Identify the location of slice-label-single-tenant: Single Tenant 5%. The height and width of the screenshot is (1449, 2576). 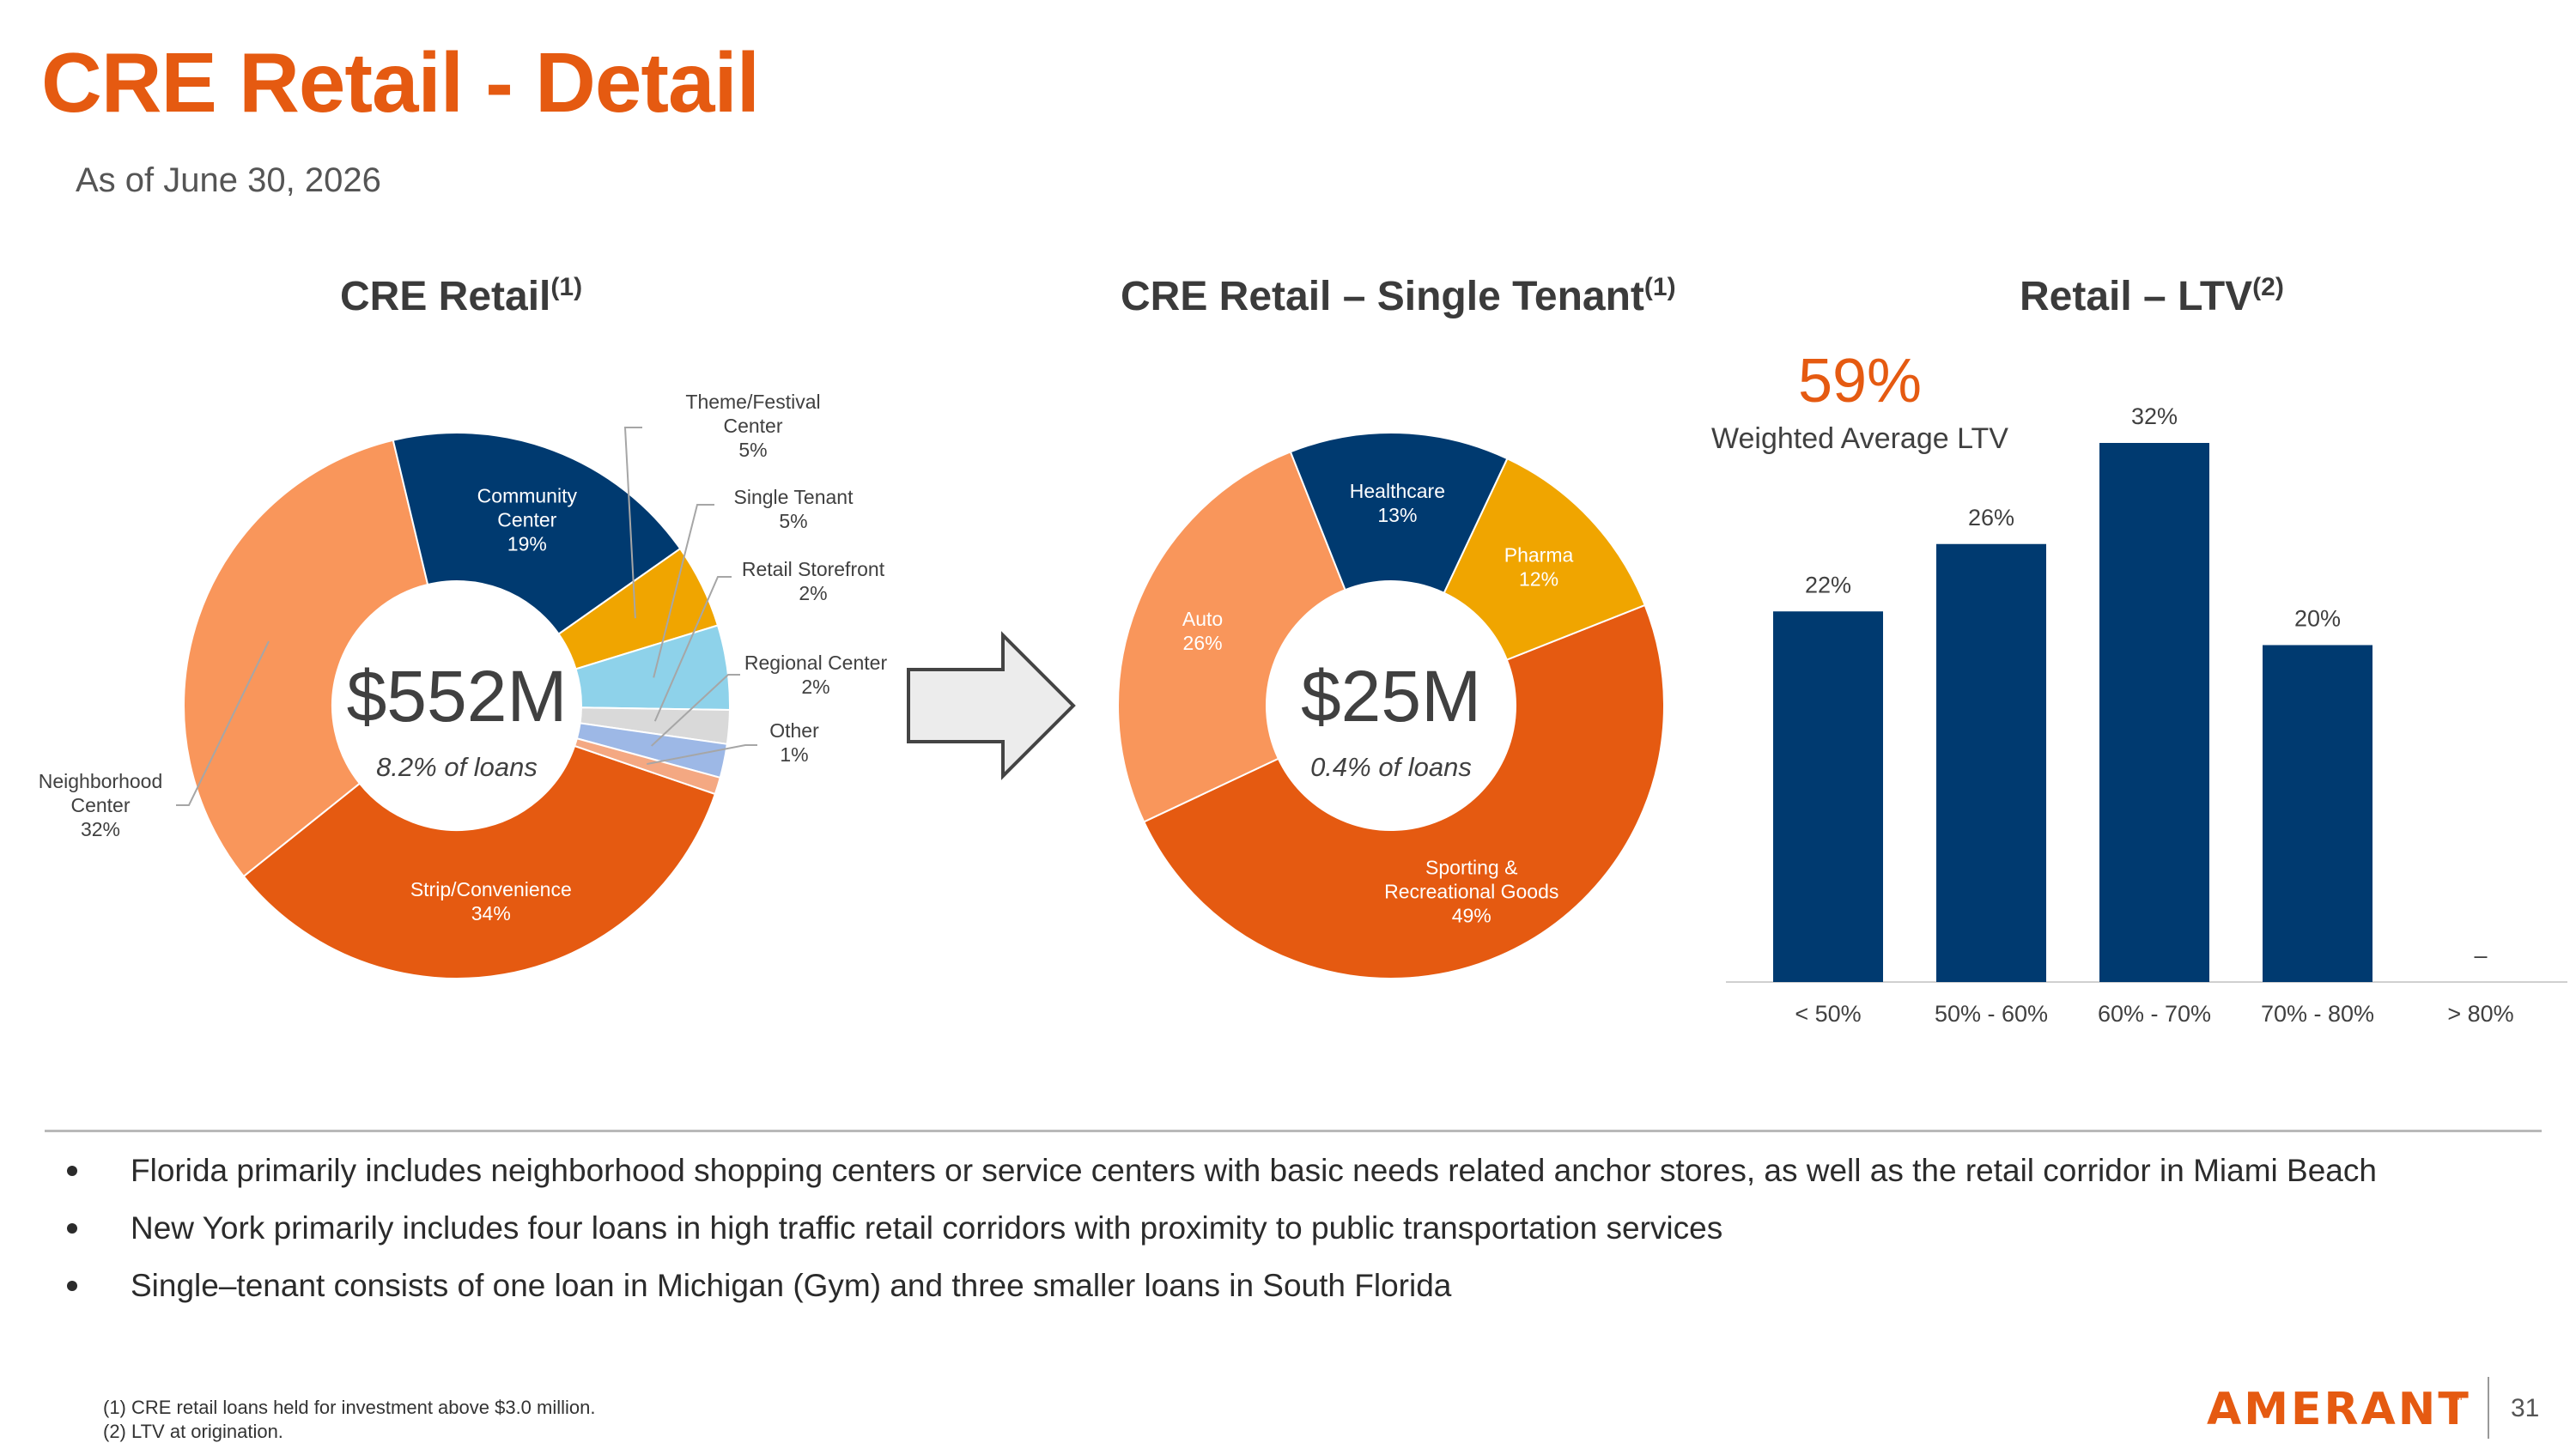
(794, 509).